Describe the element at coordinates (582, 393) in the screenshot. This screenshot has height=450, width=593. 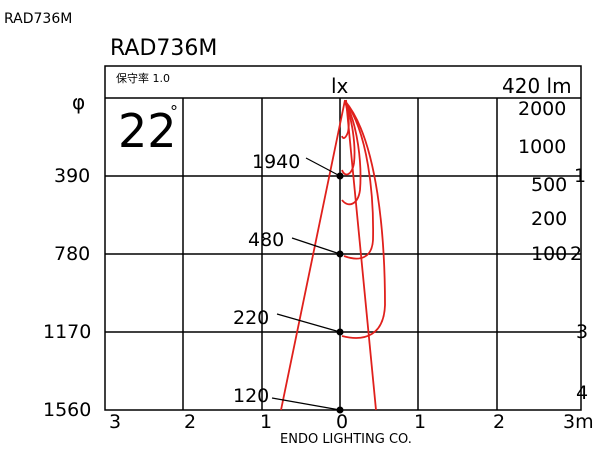
I see `right-tick-label: 4` at that location.